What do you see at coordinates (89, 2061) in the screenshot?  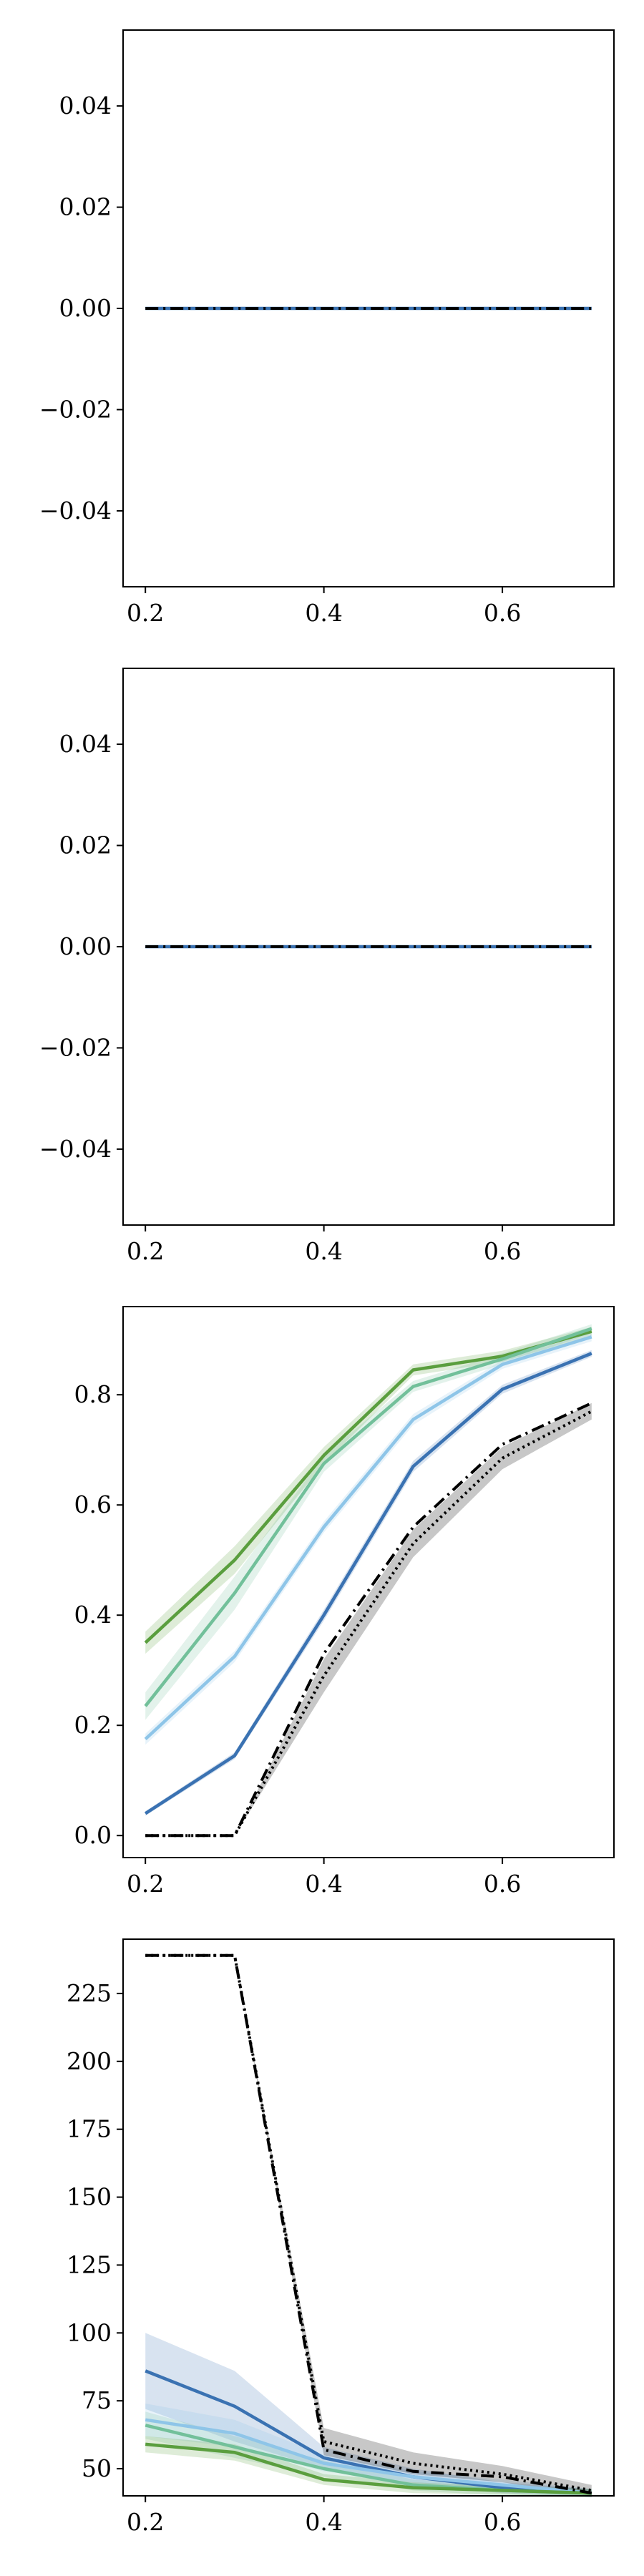 I see `y-tick-label: 200` at bounding box center [89, 2061].